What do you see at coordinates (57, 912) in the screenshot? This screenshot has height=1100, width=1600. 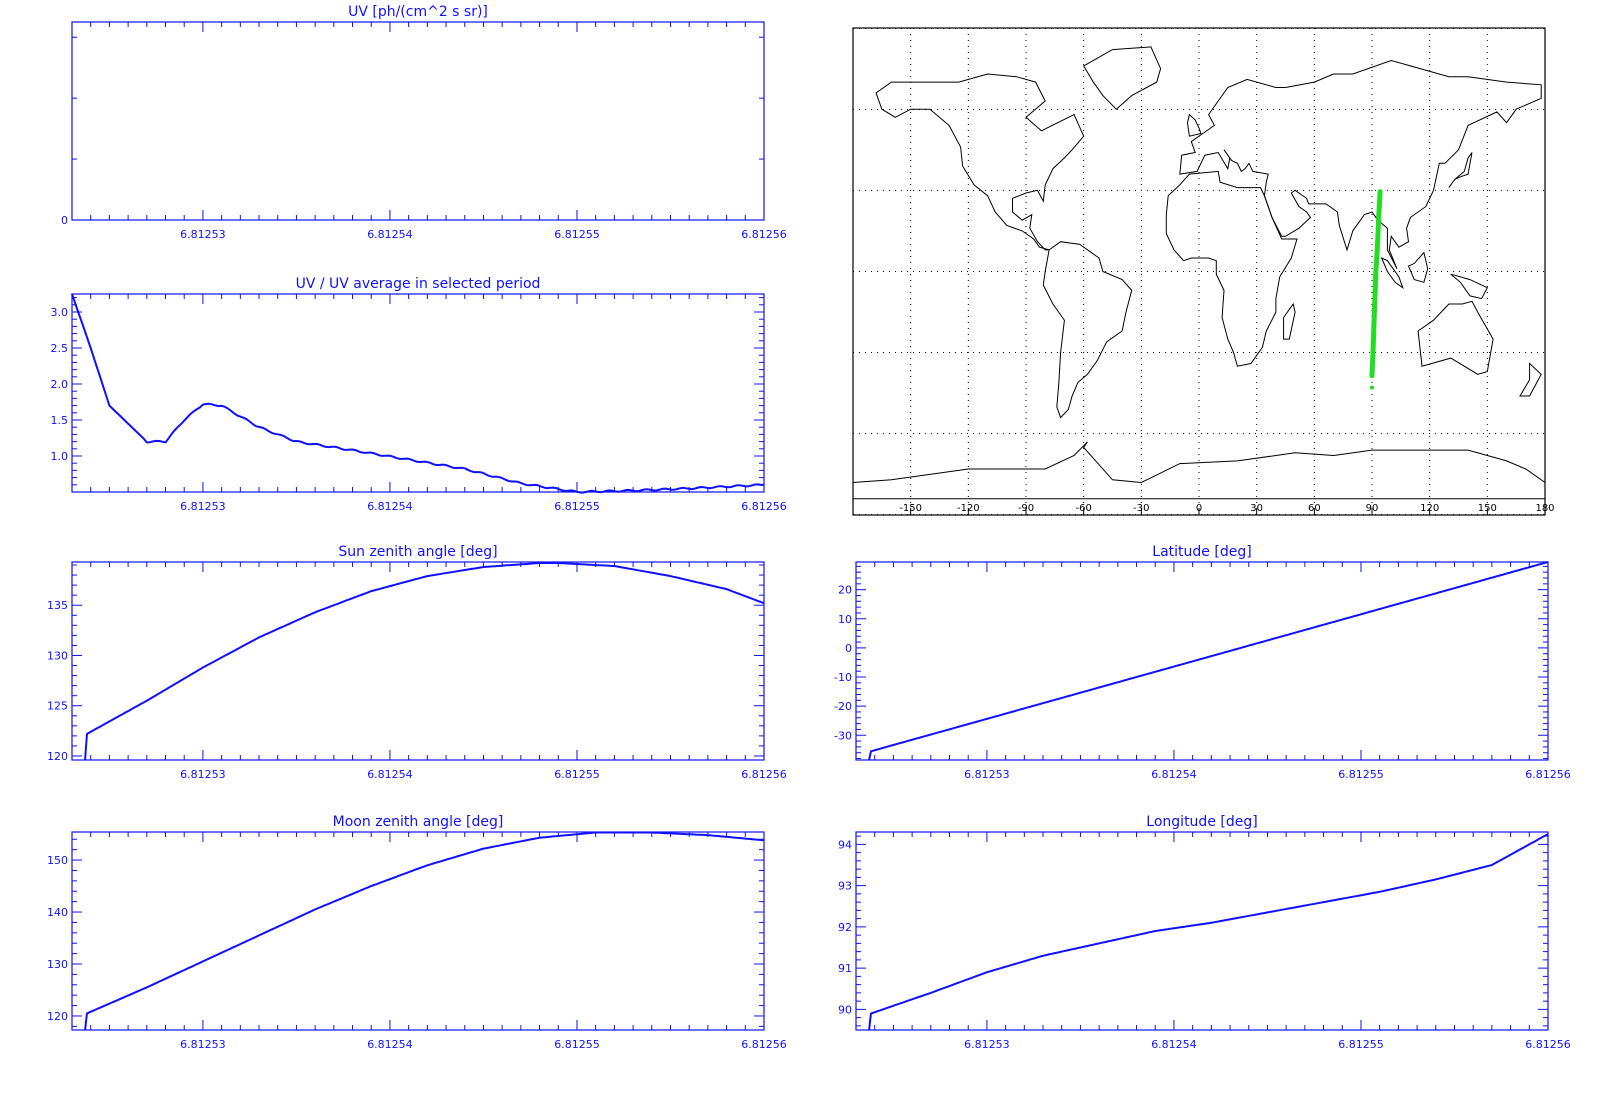 I see `y-tick-label: 140` at bounding box center [57, 912].